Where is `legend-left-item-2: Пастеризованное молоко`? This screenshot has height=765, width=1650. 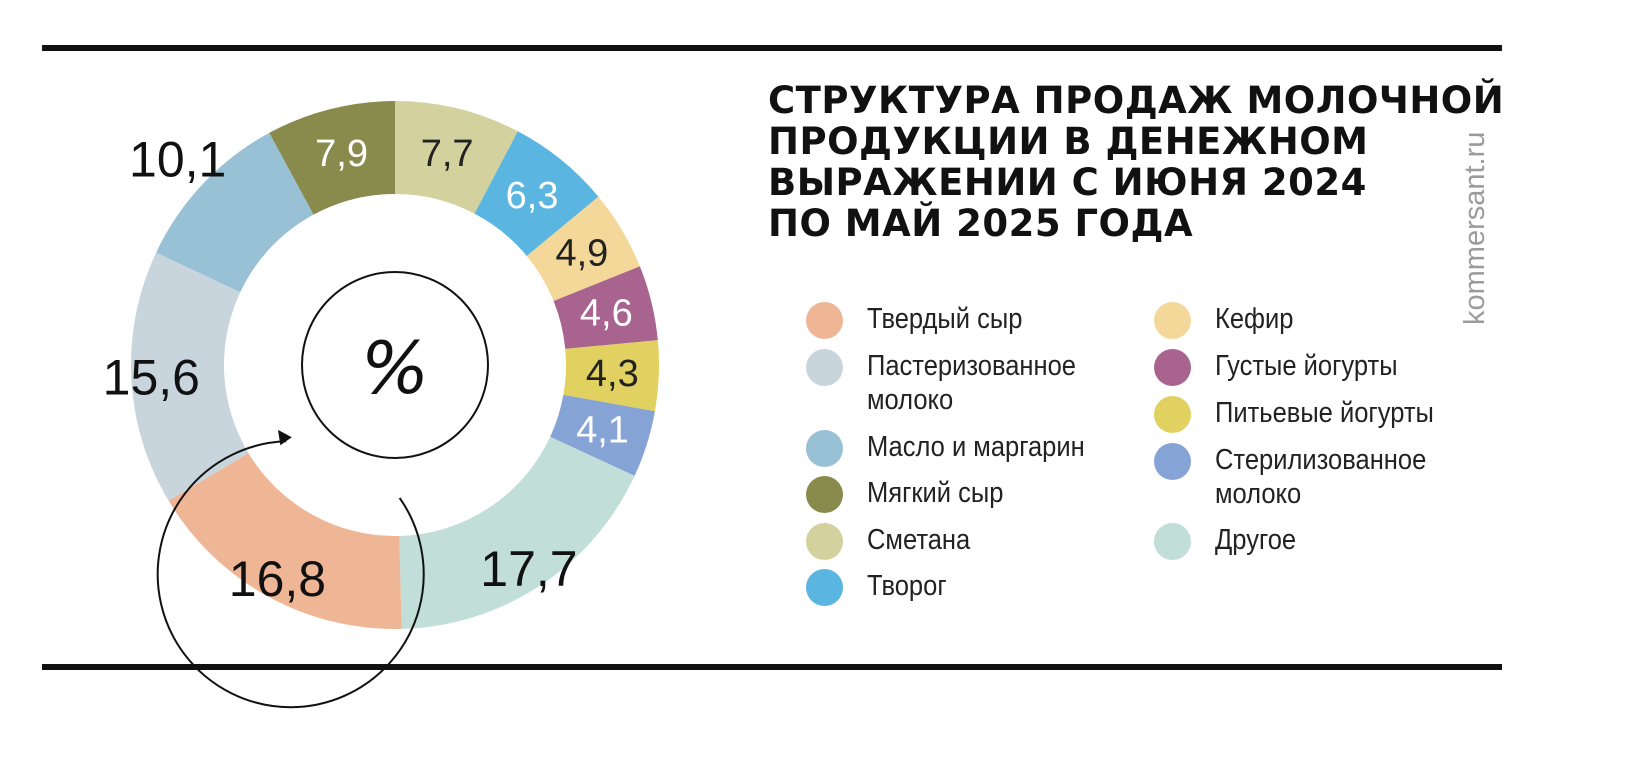
legend-left-item-2: Пастеризованное молоко is located at coordinates (996, 383).